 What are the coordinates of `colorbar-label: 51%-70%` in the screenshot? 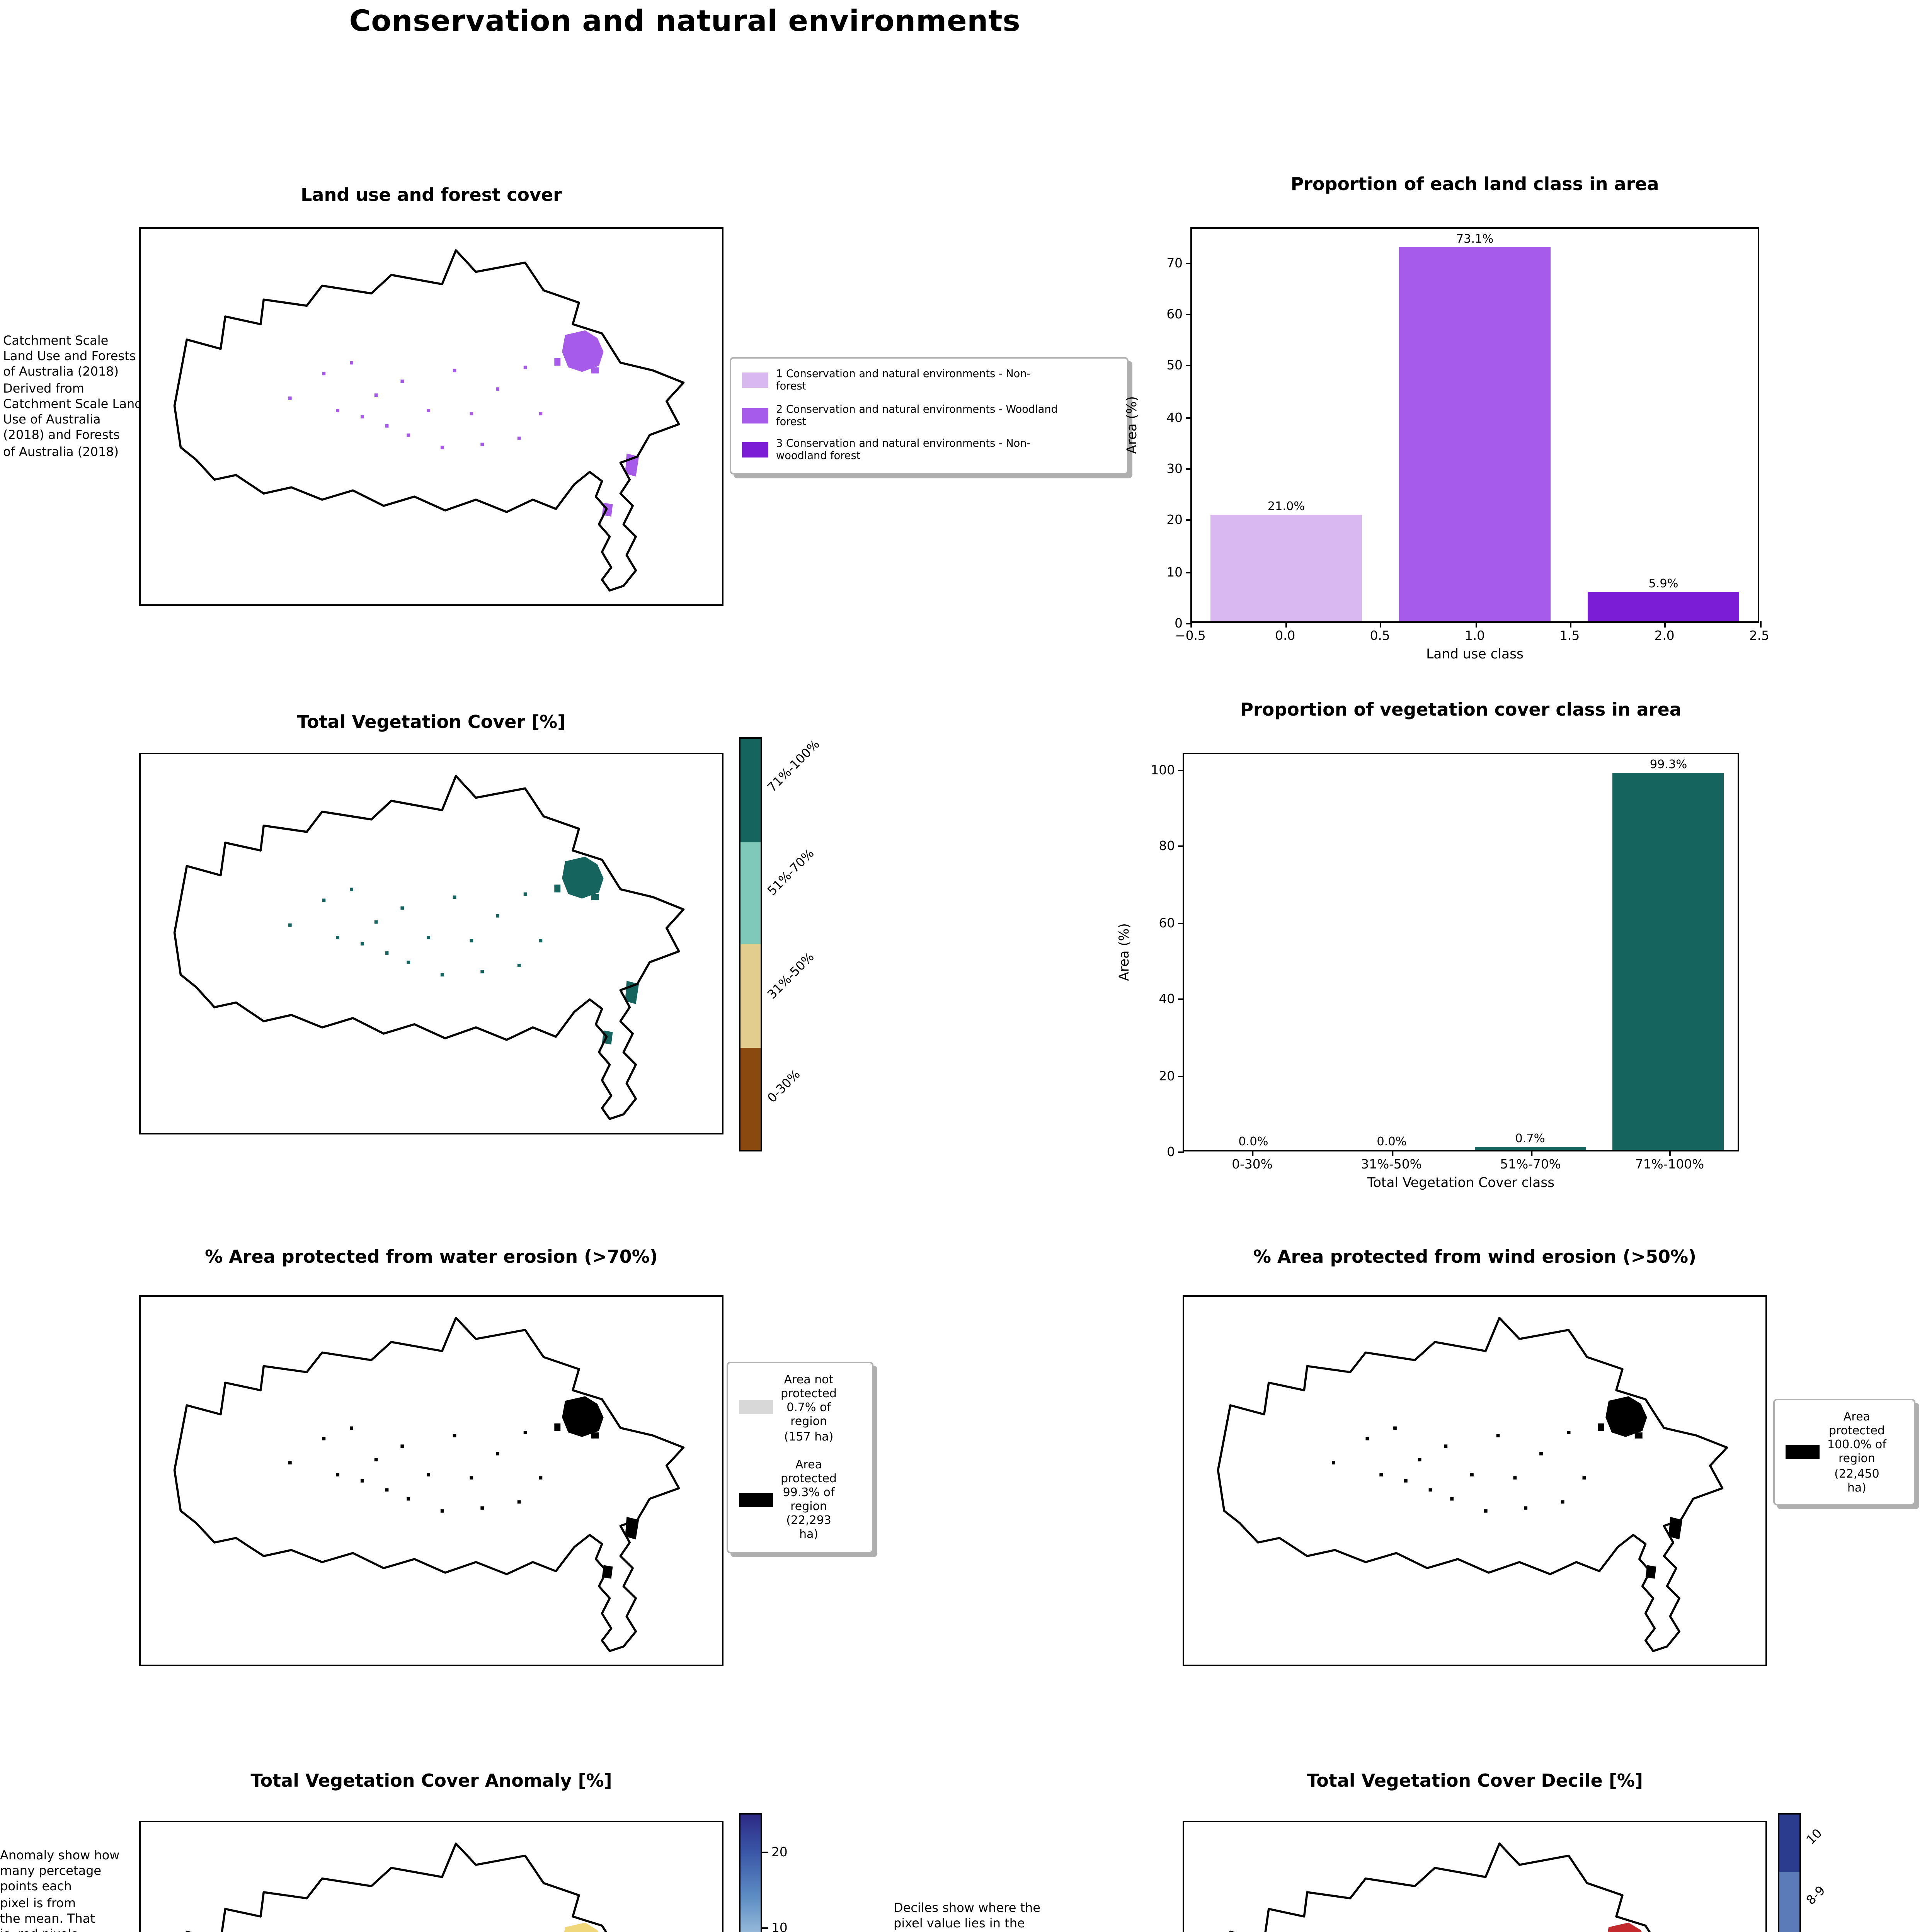 It's located at (791, 871).